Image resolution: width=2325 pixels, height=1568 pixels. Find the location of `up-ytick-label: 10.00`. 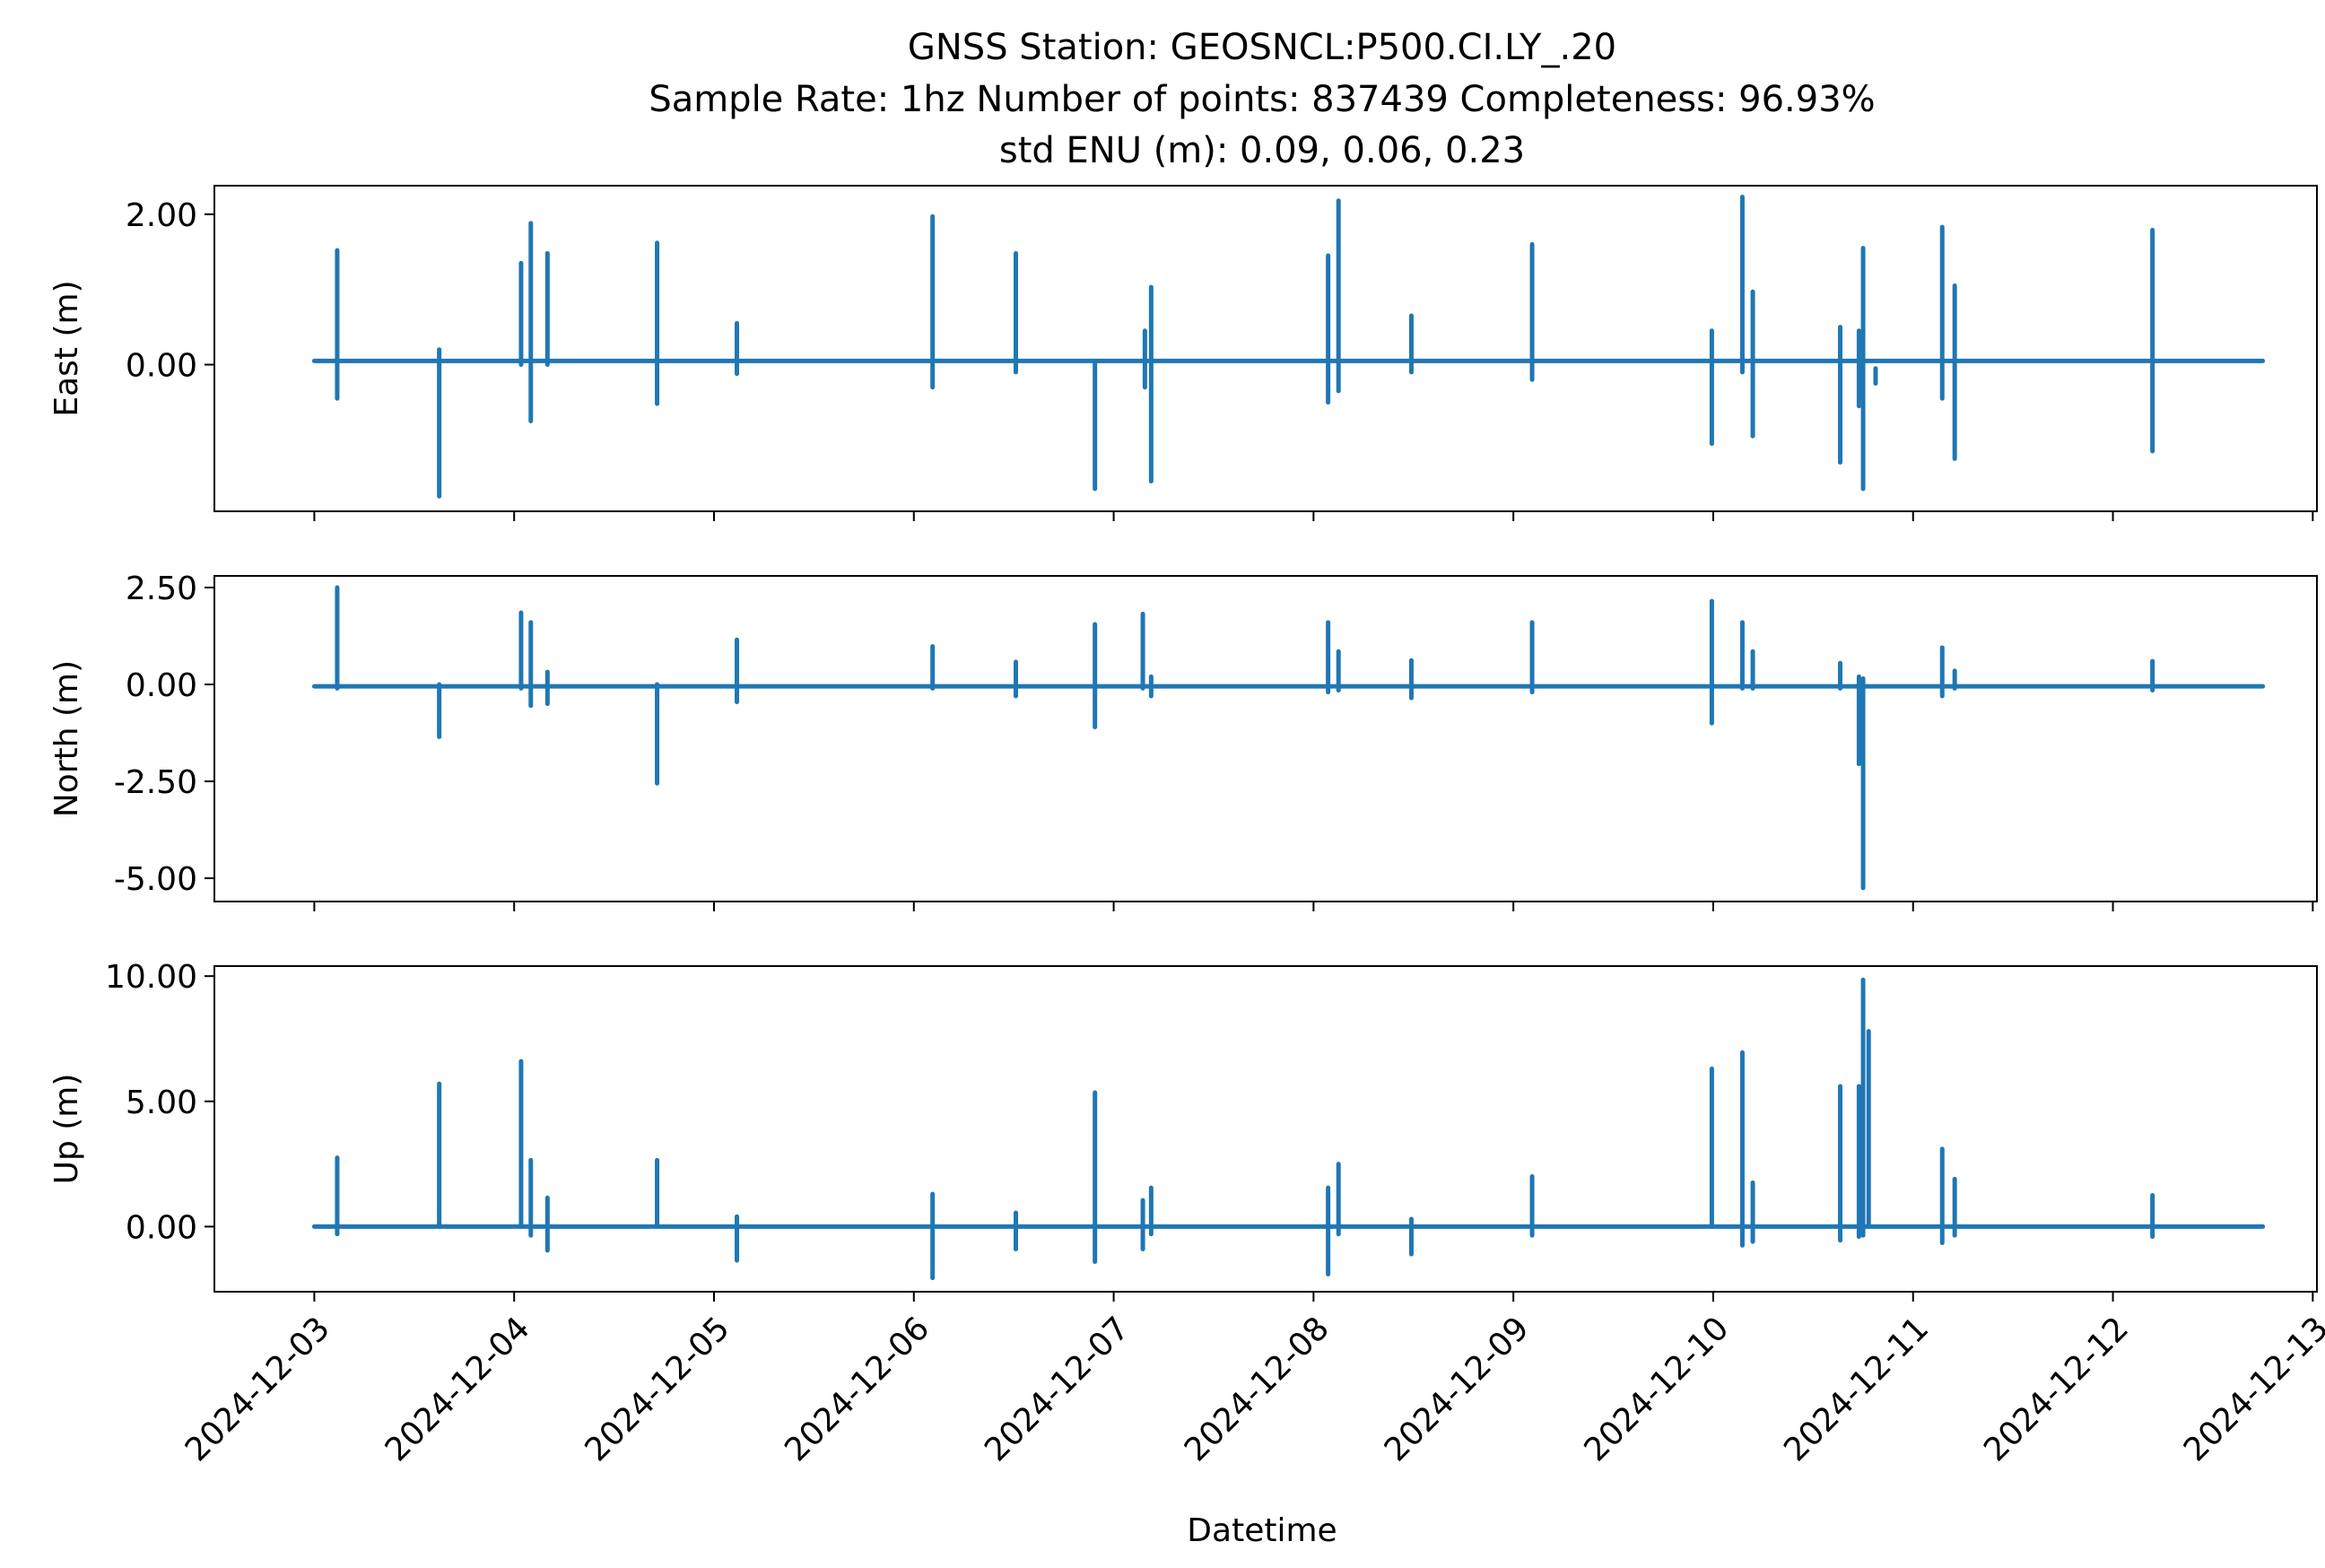

up-ytick-label: 10.00 is located at coordinates (151, 977).